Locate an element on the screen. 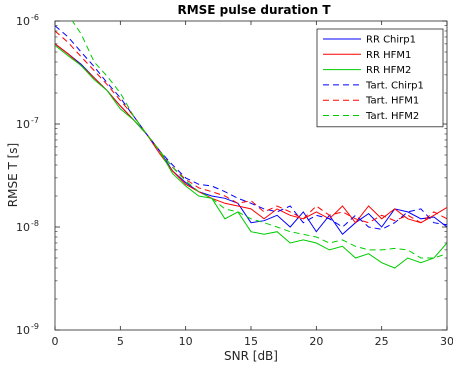 The width and height of the screenshot is (453, 368). y-axis-label: RMSE T [s] is located at coordinates (13, 175).